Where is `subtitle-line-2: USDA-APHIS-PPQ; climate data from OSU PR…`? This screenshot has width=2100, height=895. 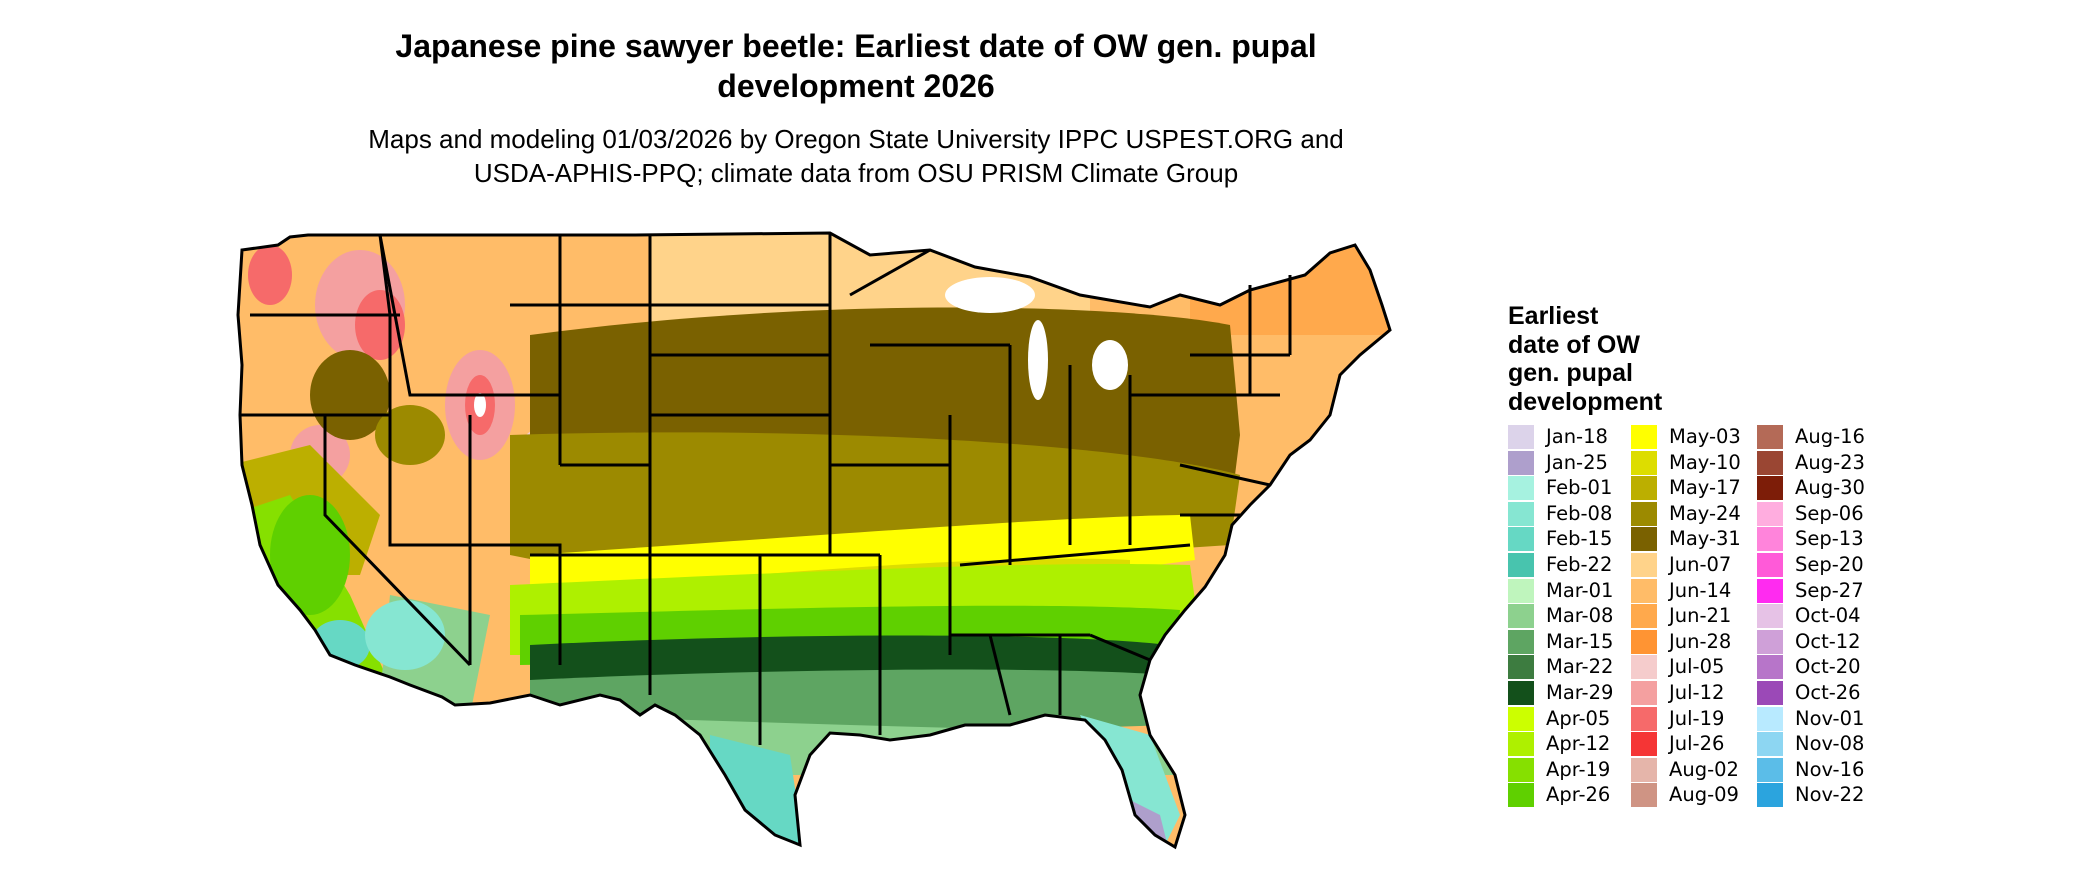 subtitle-line-2: USDA-APHIS-PPQ; climate data from OSU PR… is located at coordinates (856, 173).